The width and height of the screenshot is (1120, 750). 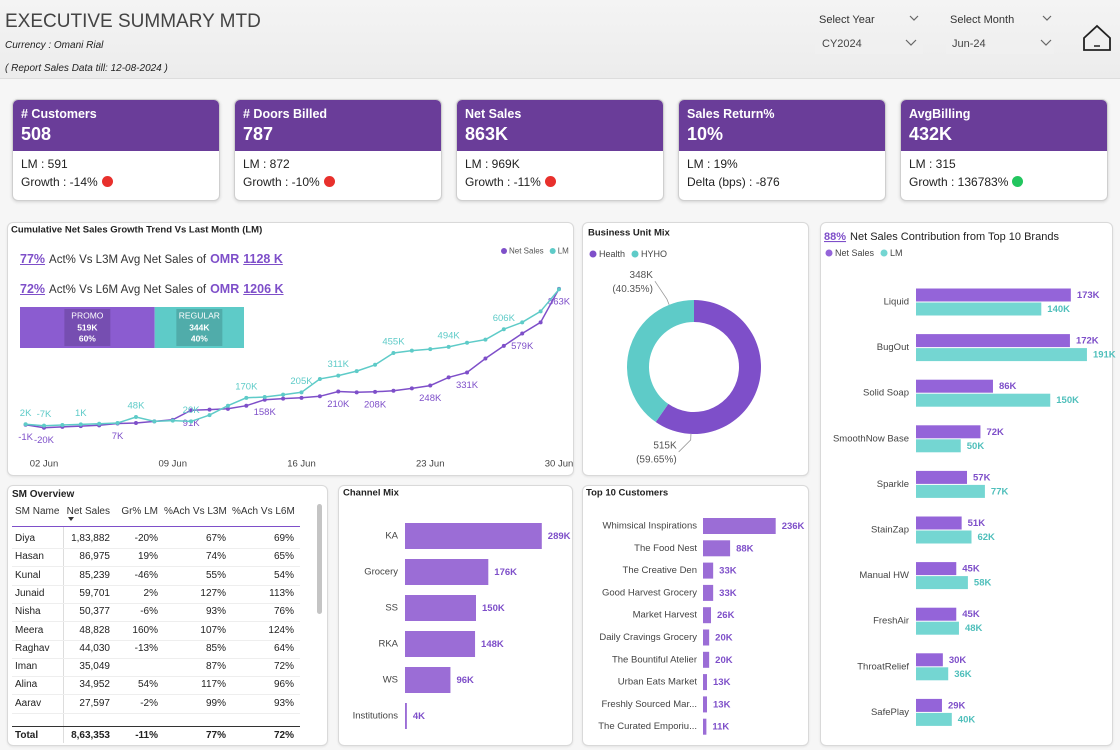 What do you see at coordinates (147, 557) in the screenshot?
I see `table-cell: 19%` at bounding box center [147, 557].